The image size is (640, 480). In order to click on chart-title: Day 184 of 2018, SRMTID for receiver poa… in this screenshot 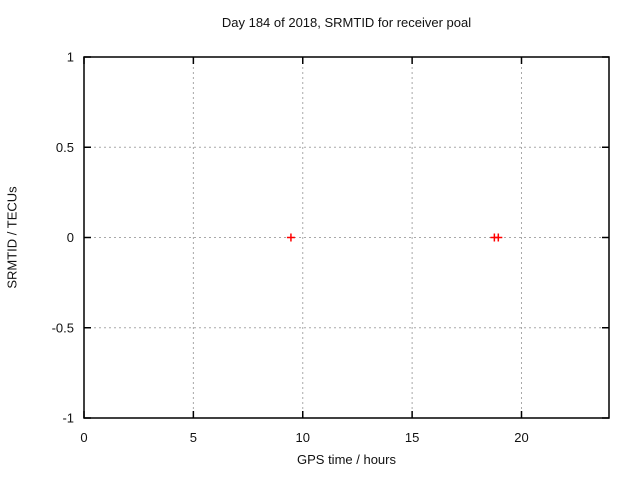, I will do `click(346, 22)`.